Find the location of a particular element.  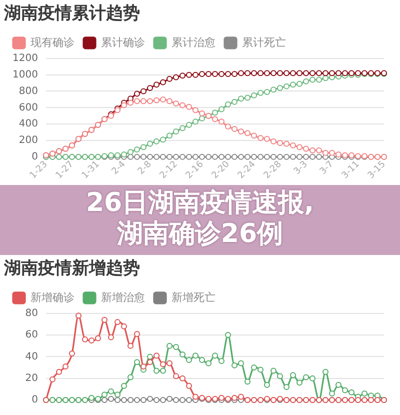

text: 26日湖南疫情速报,湖南确诊26例 is located at coordinates (200, 219).